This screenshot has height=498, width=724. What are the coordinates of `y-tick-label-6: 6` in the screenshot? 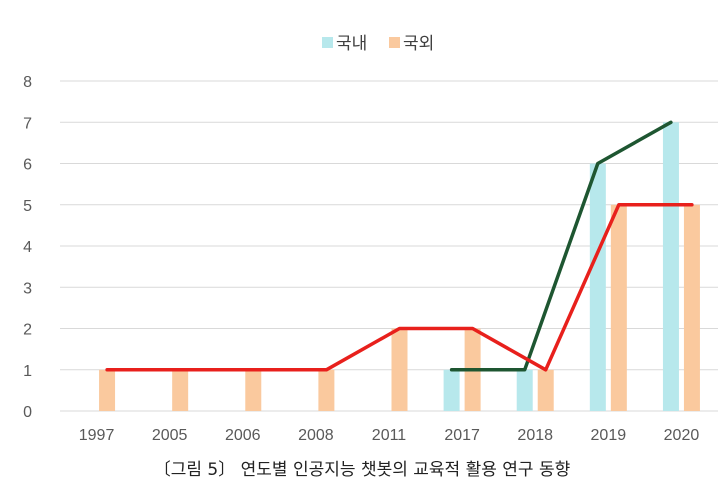 It's located at (27, 165).